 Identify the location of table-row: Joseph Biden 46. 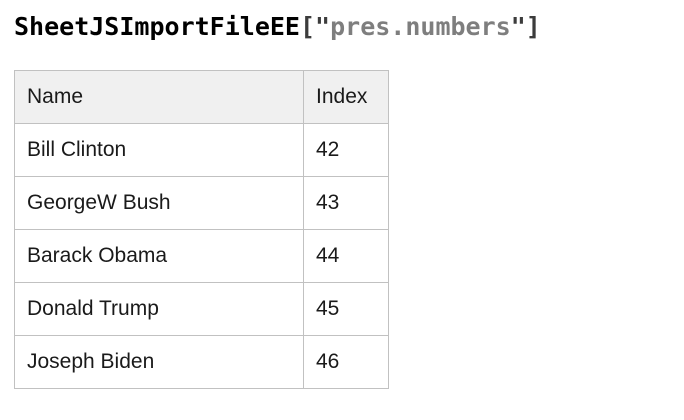
(201, 362).